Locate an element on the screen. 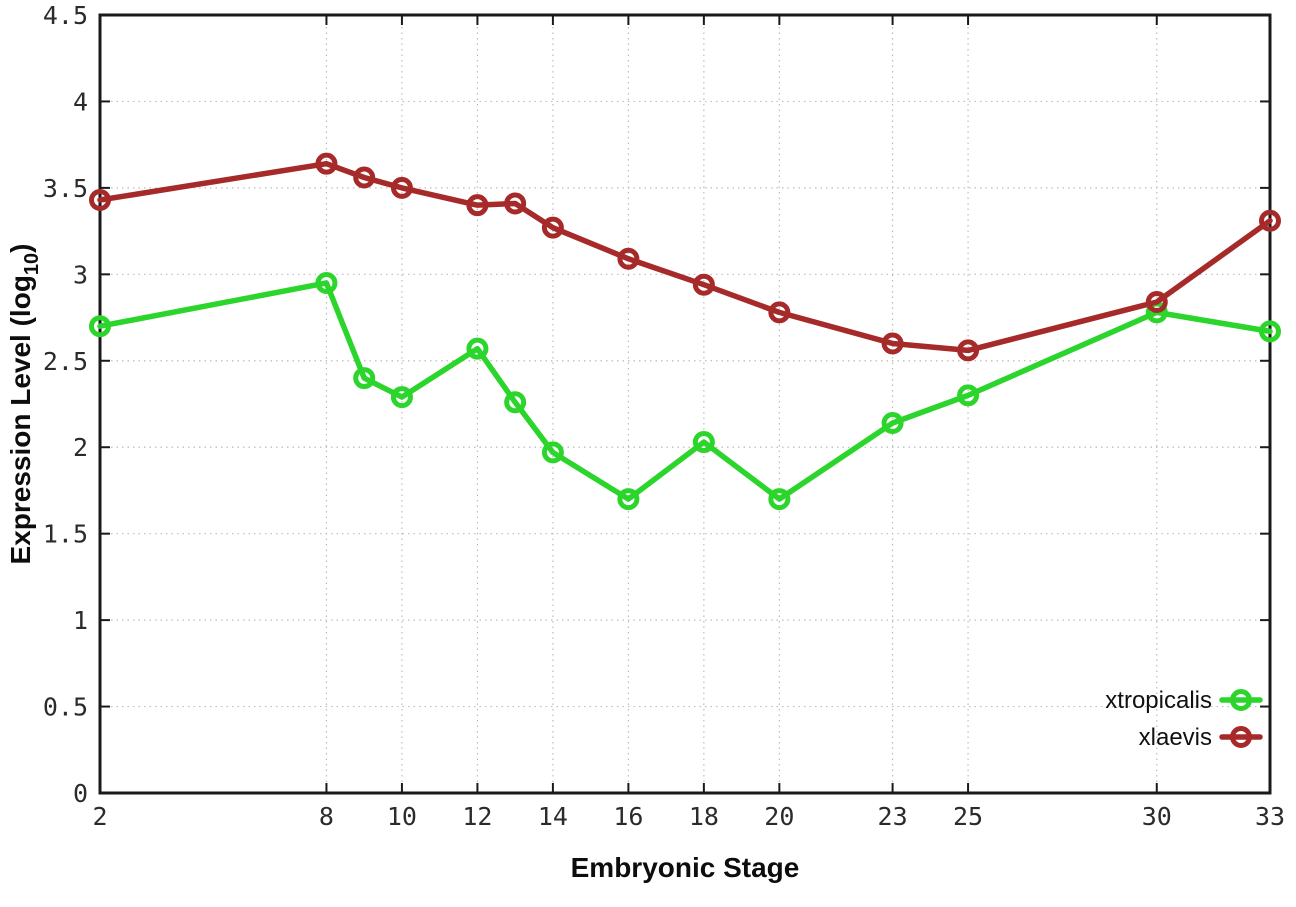 Image resolution: width=1296 pixels, height=907 pixels. x-tick-label: 10 is located at coordinates (402, 816).